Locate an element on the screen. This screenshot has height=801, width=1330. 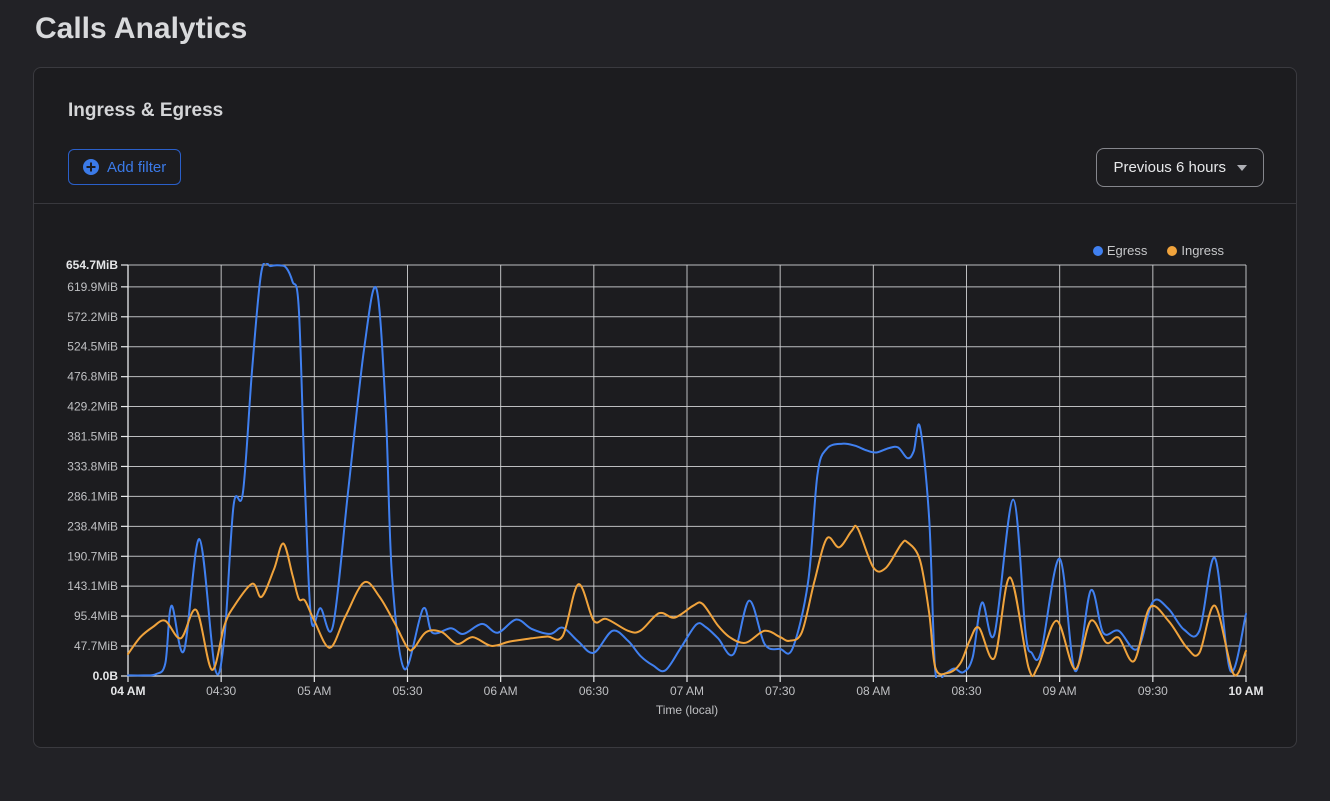
svg-text: 05:30 is located at coordinates (407, 691).